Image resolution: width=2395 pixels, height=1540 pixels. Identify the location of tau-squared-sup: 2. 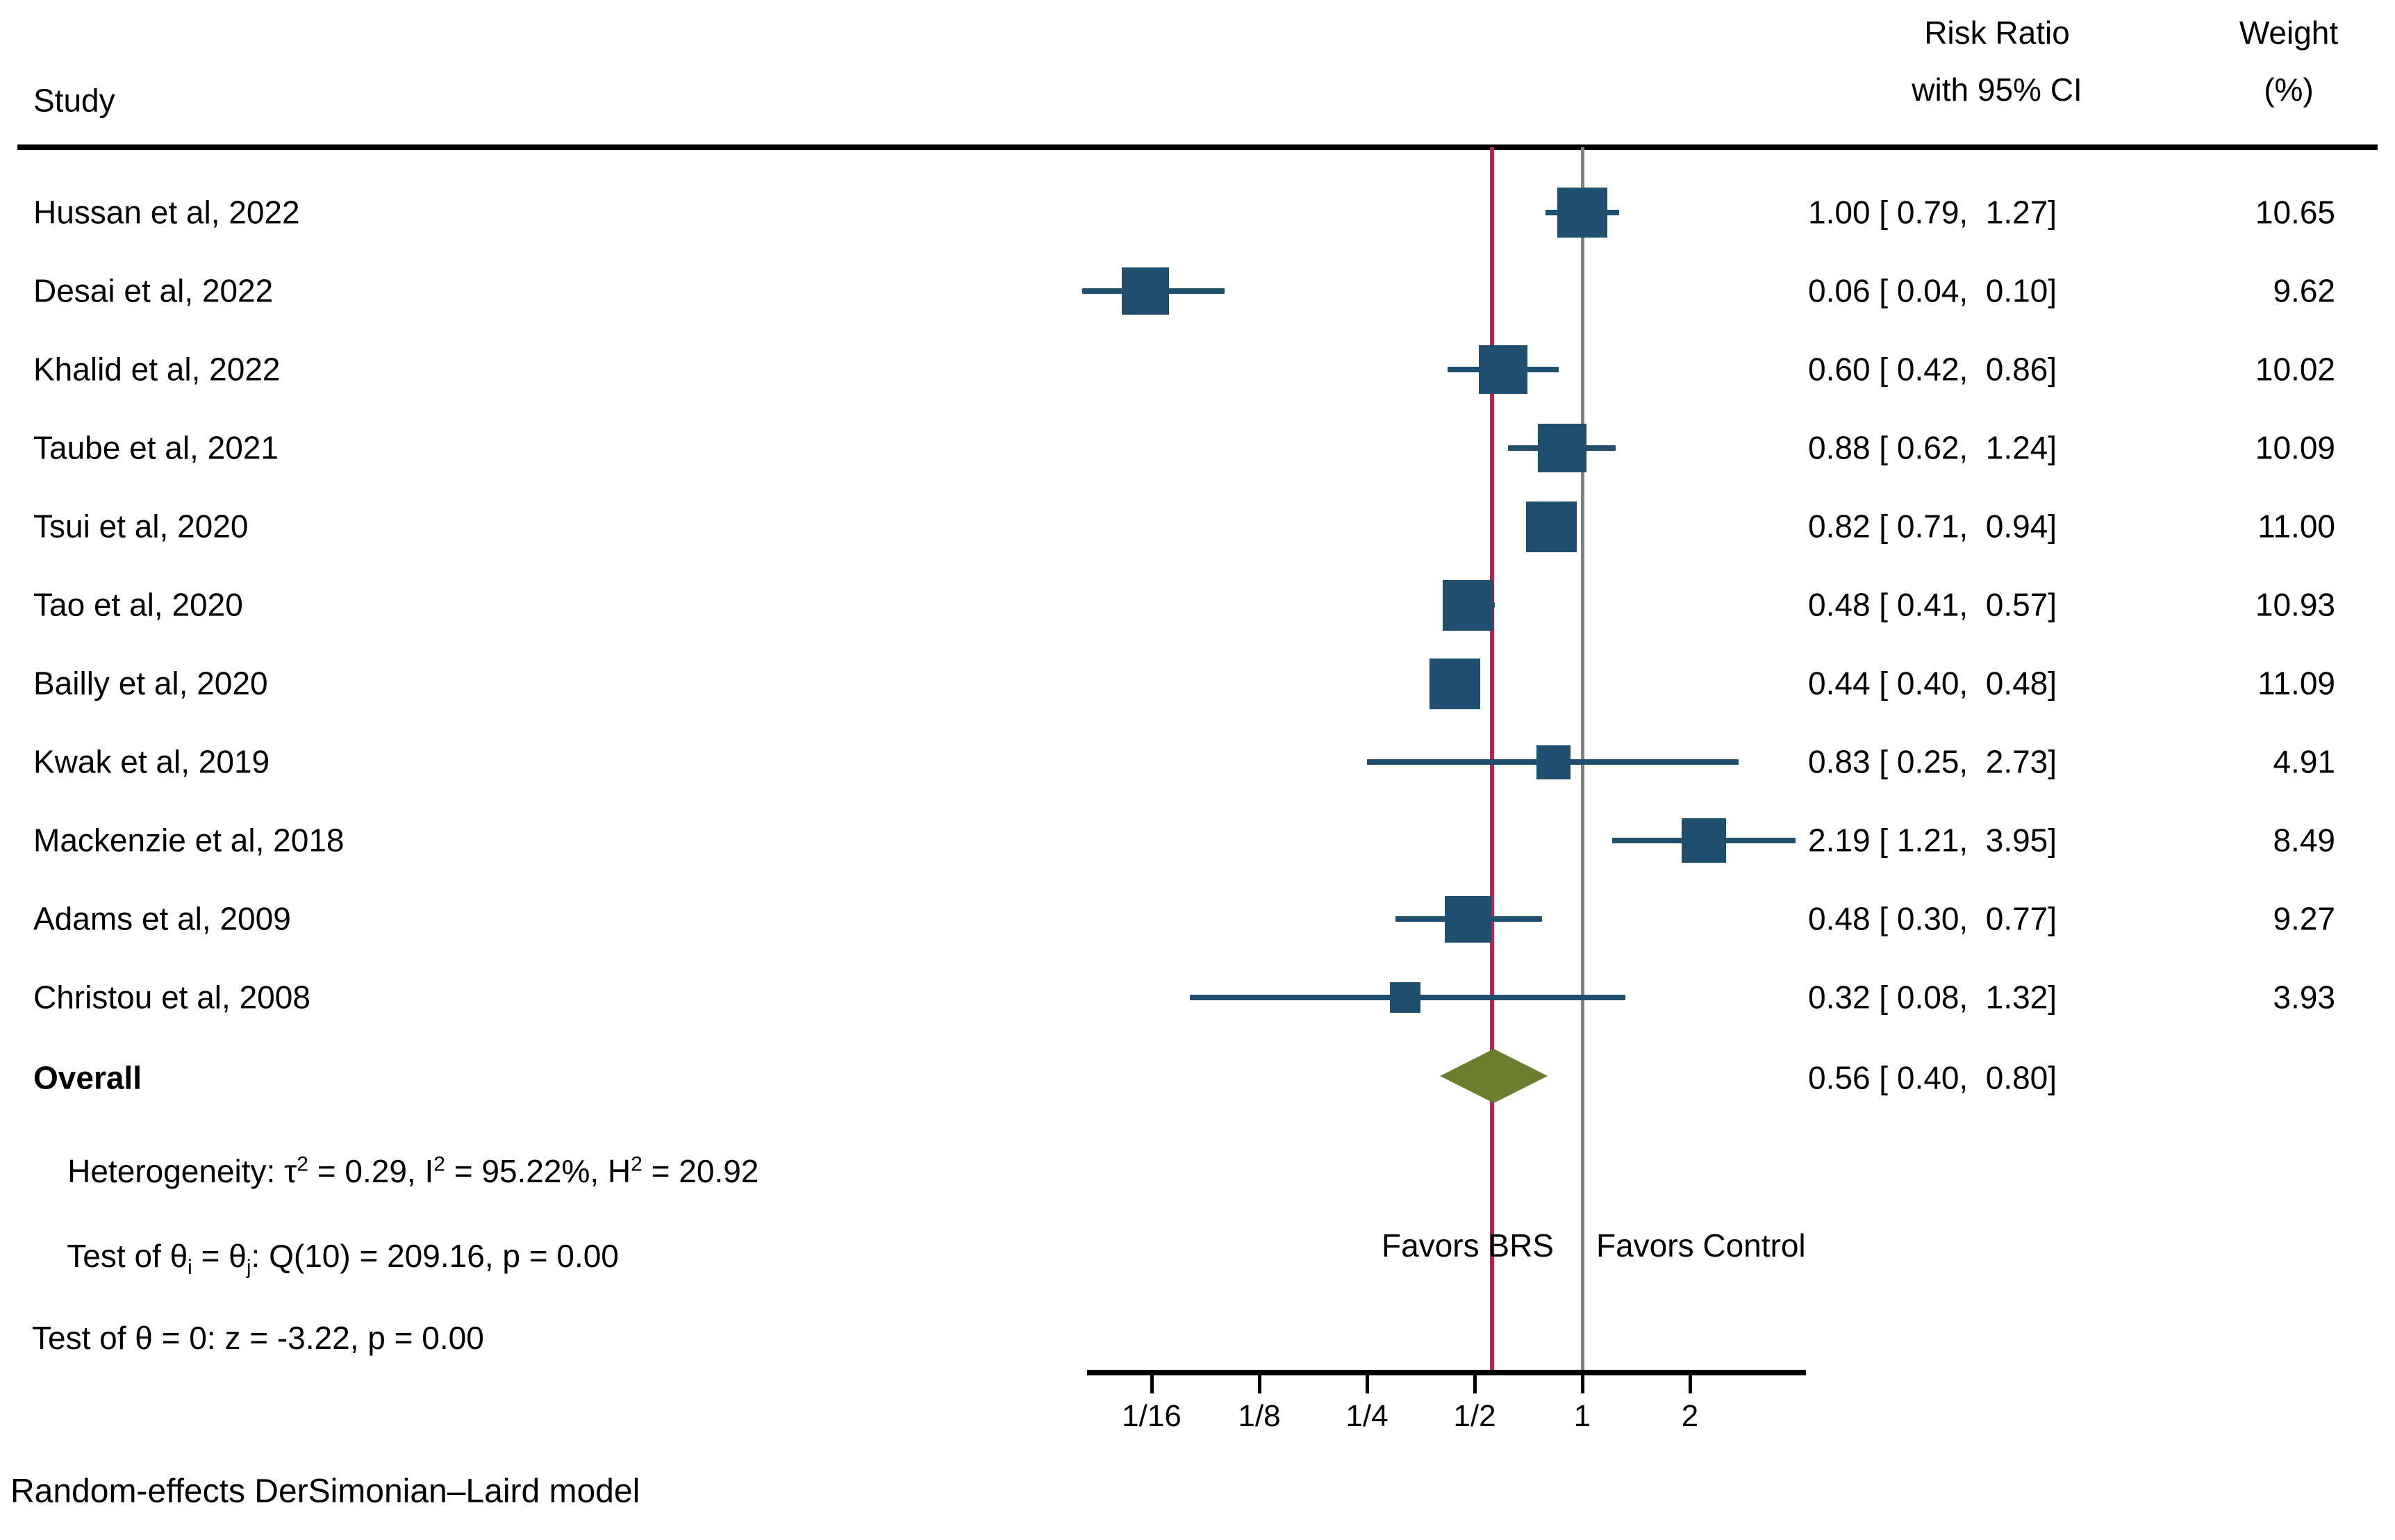
(302, 1164).